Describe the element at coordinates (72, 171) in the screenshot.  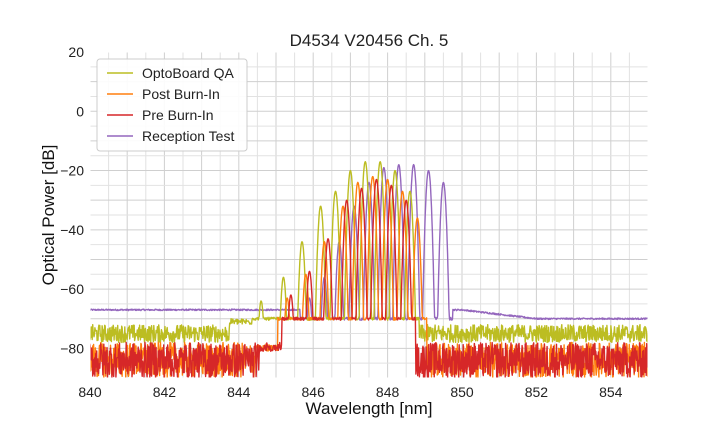
I see `y-tick-label: −20` at that location.